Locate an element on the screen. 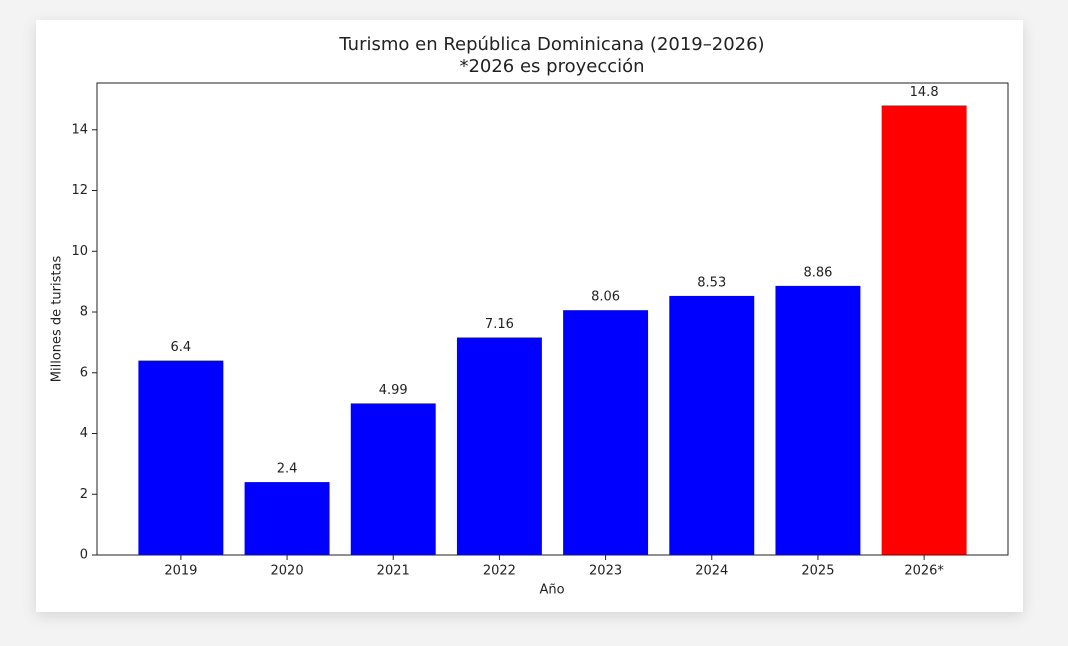  value-label: 8.53 is located at coordinates (711, 282).